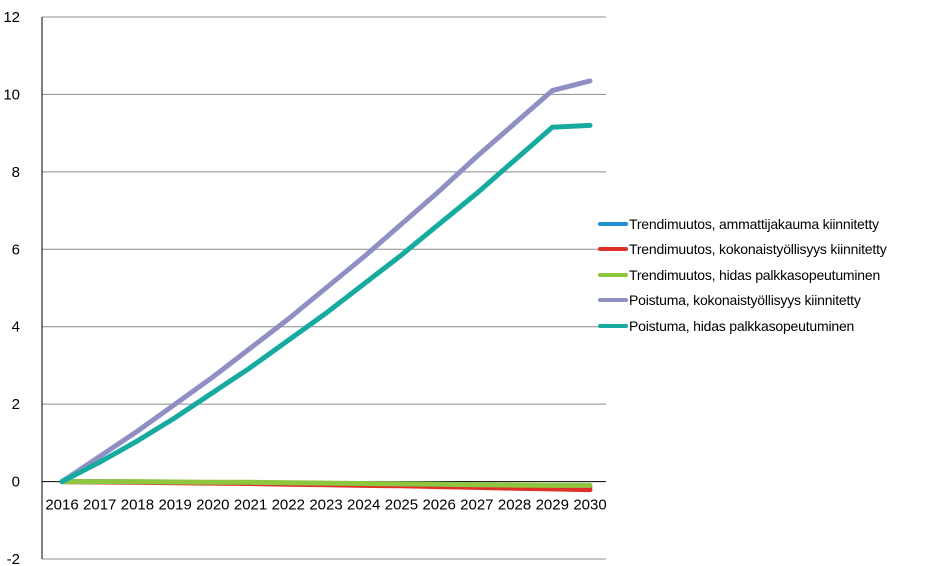  I want to click on x-tick-label: 2026, so click(438, 505).